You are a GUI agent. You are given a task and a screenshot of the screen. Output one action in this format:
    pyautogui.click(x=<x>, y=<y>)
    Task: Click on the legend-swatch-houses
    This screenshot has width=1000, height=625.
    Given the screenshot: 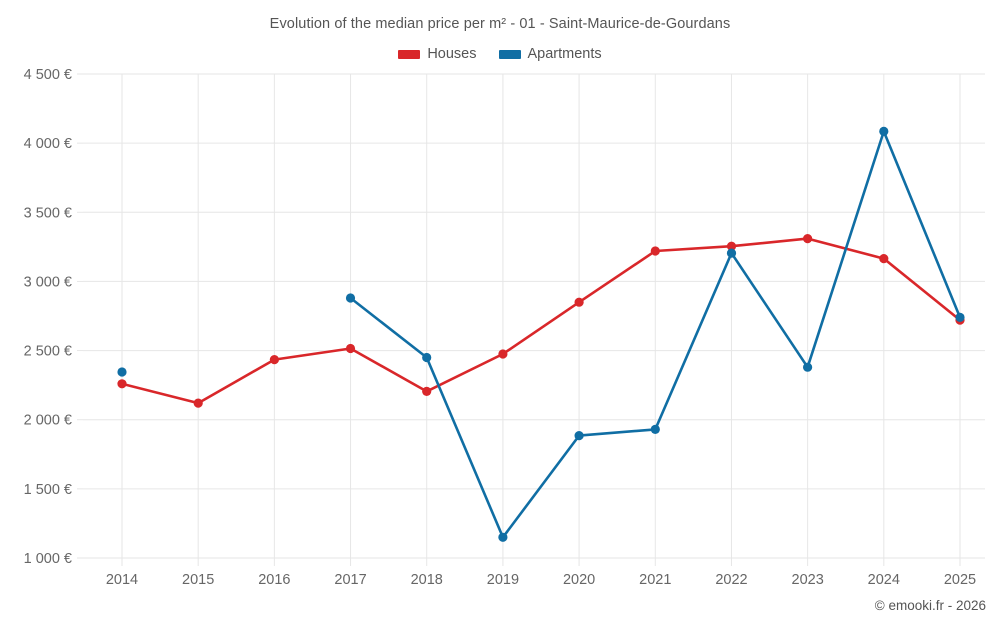 What is the action you would take?
    pyautogui.click(x=409, y=54)
    